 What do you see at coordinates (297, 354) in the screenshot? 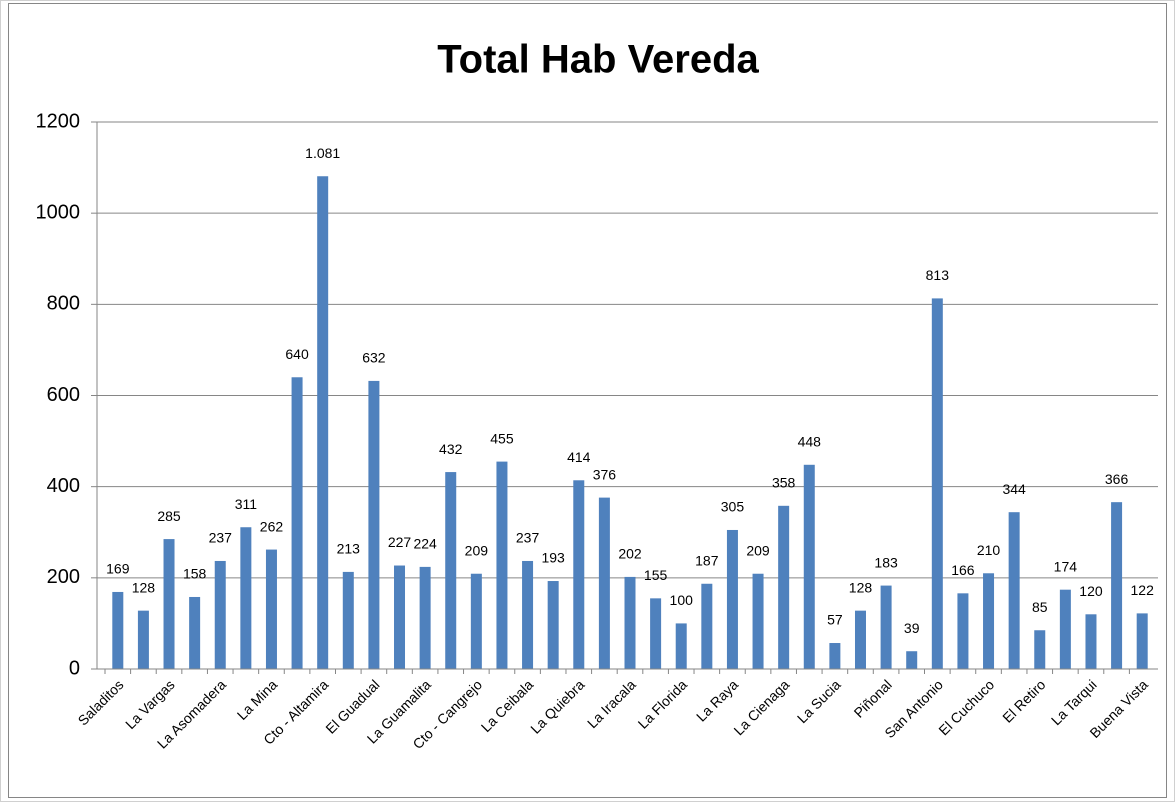
I see `data-label: 640` at bounding box center [297, 354].